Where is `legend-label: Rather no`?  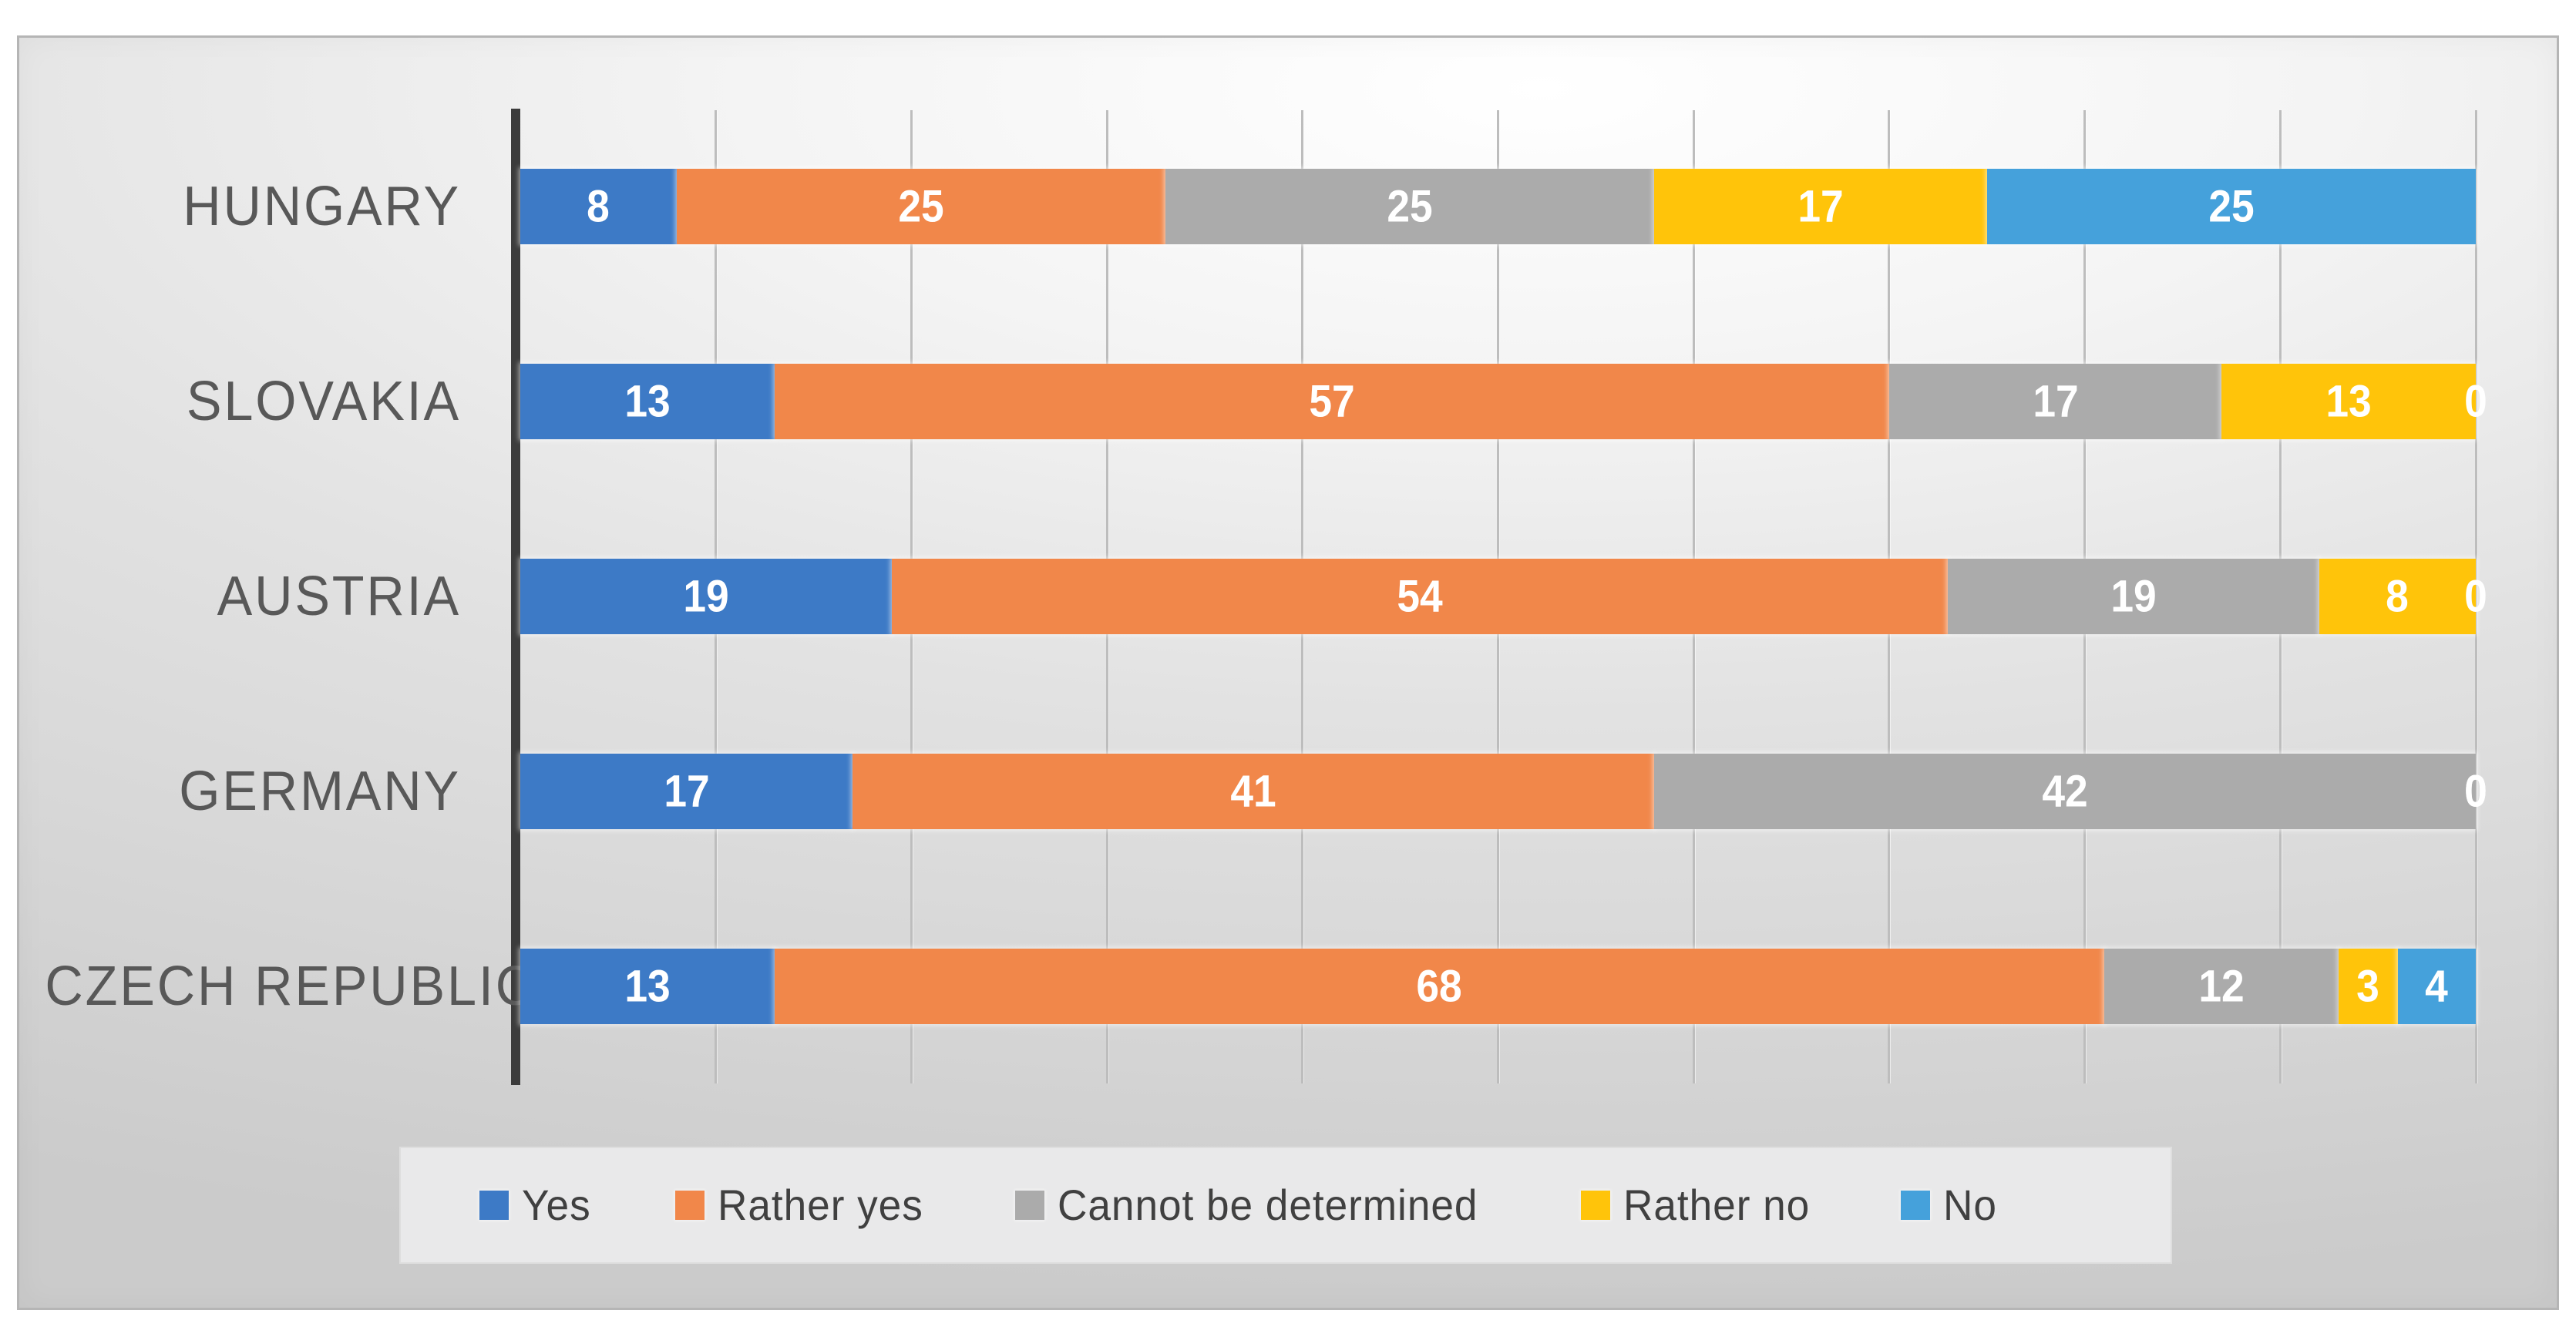 legend-label: Rather no is located at coordinates (1717, 1205).